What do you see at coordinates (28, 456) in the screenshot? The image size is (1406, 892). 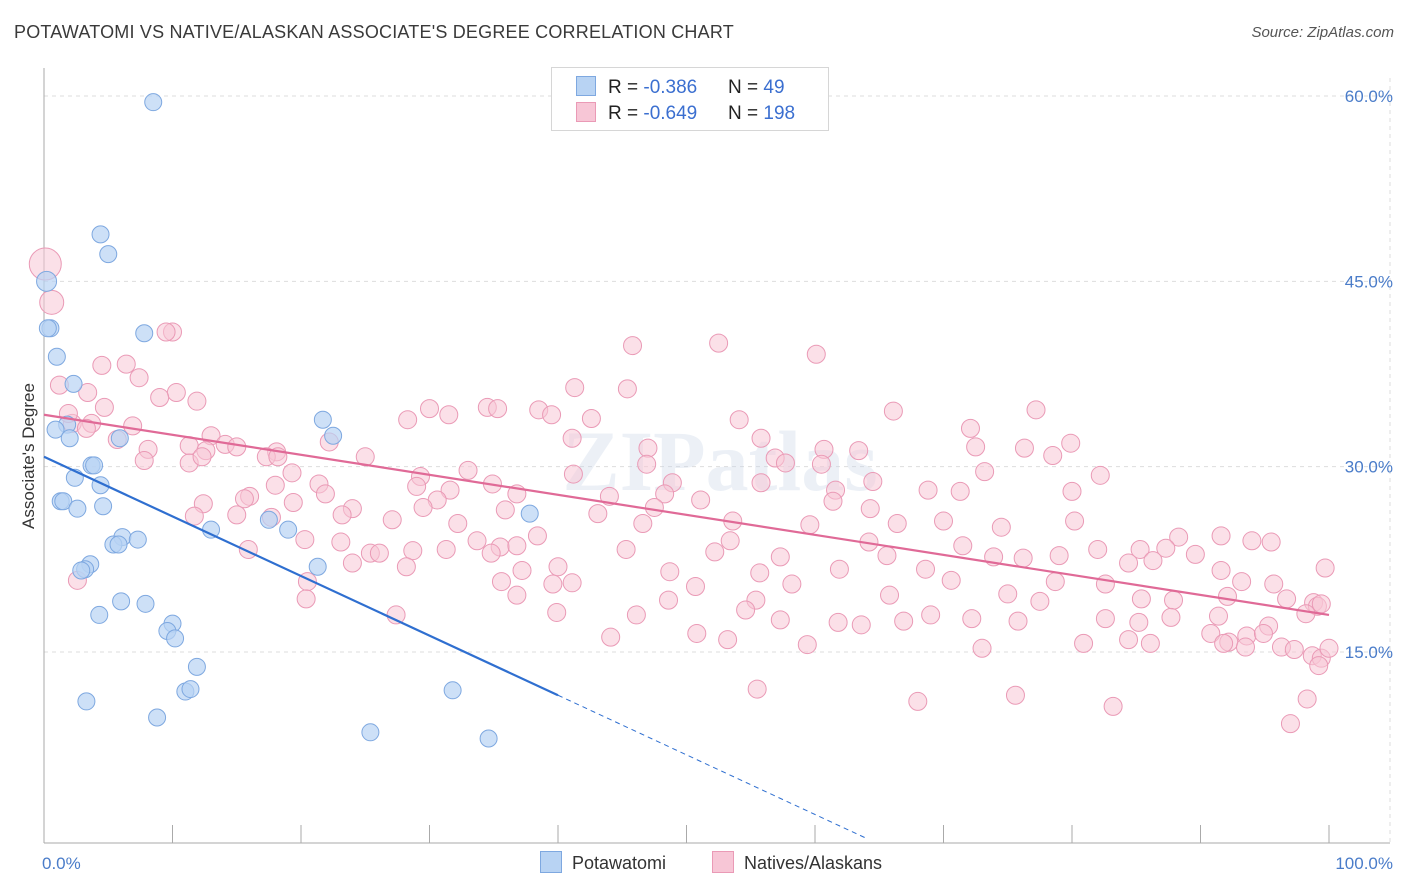 I see `y-axis-title: Associate's Degree` at bounding box center [28, 456].